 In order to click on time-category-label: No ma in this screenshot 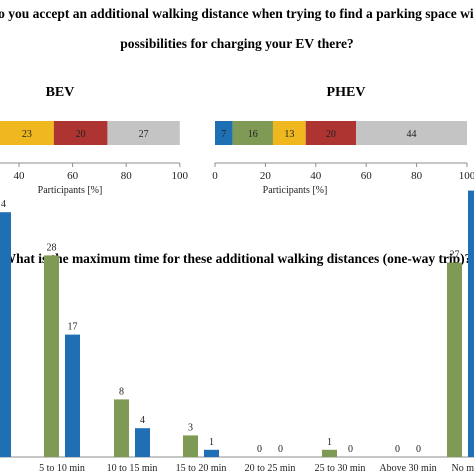, I will do `click(463, 468)`.